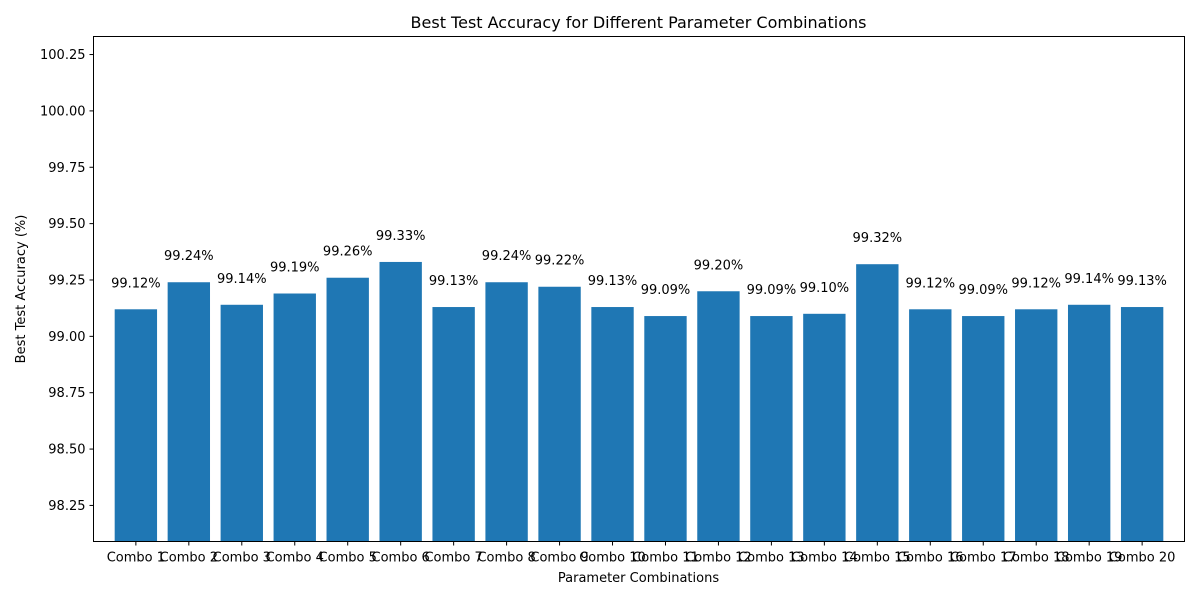  What do you see at coordinates (930, 558) in the screenshot?
I see `x-tick-label: Combo 16` at bounding box center [930, 558].